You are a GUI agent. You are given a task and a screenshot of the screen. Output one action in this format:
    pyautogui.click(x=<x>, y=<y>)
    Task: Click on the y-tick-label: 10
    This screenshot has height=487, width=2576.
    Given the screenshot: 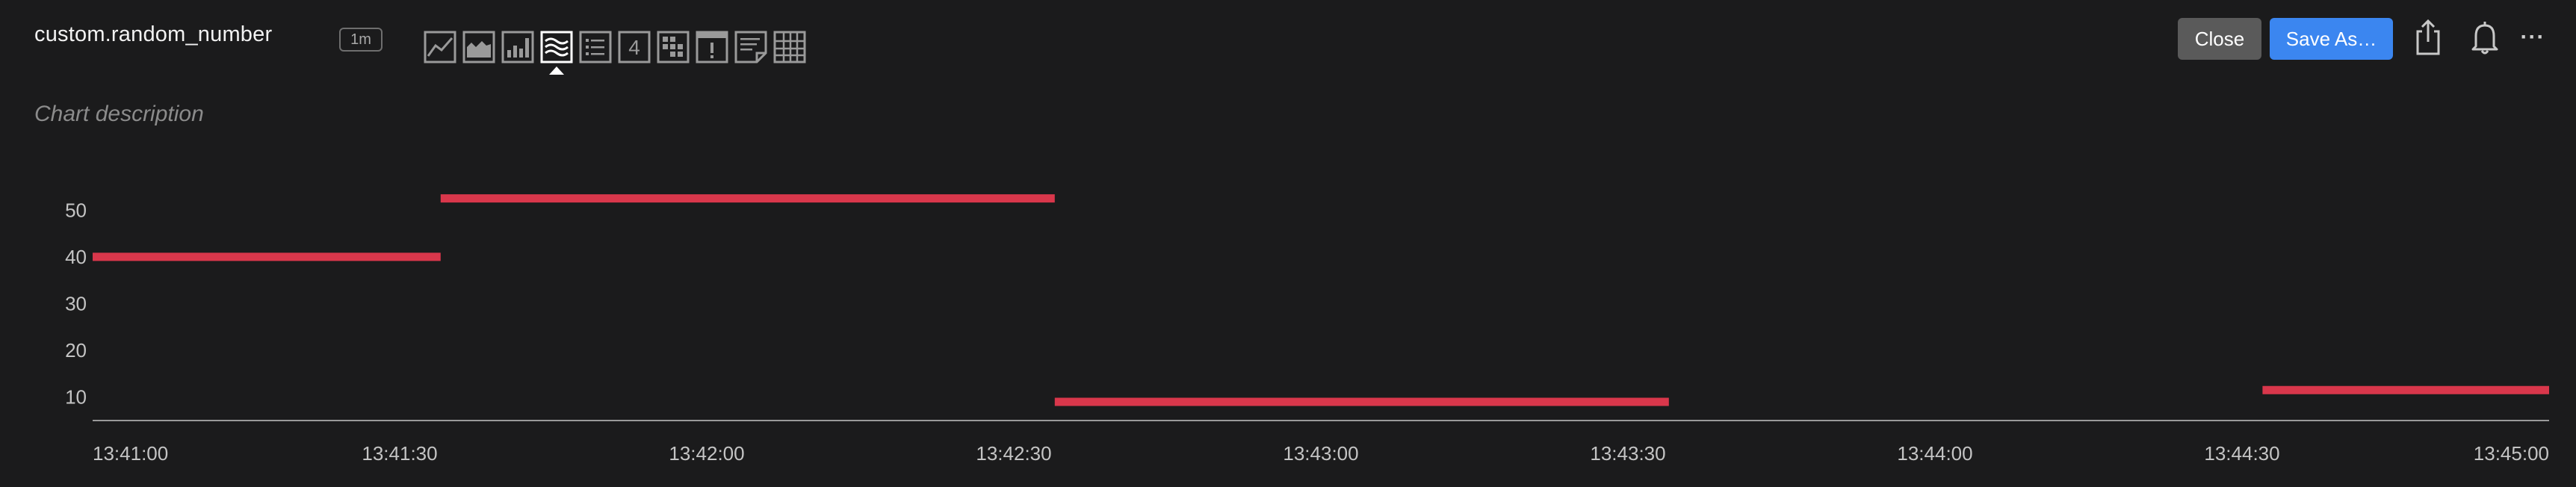 What is the action you would take?
    pyautogui.click(x=76, y=397)
    